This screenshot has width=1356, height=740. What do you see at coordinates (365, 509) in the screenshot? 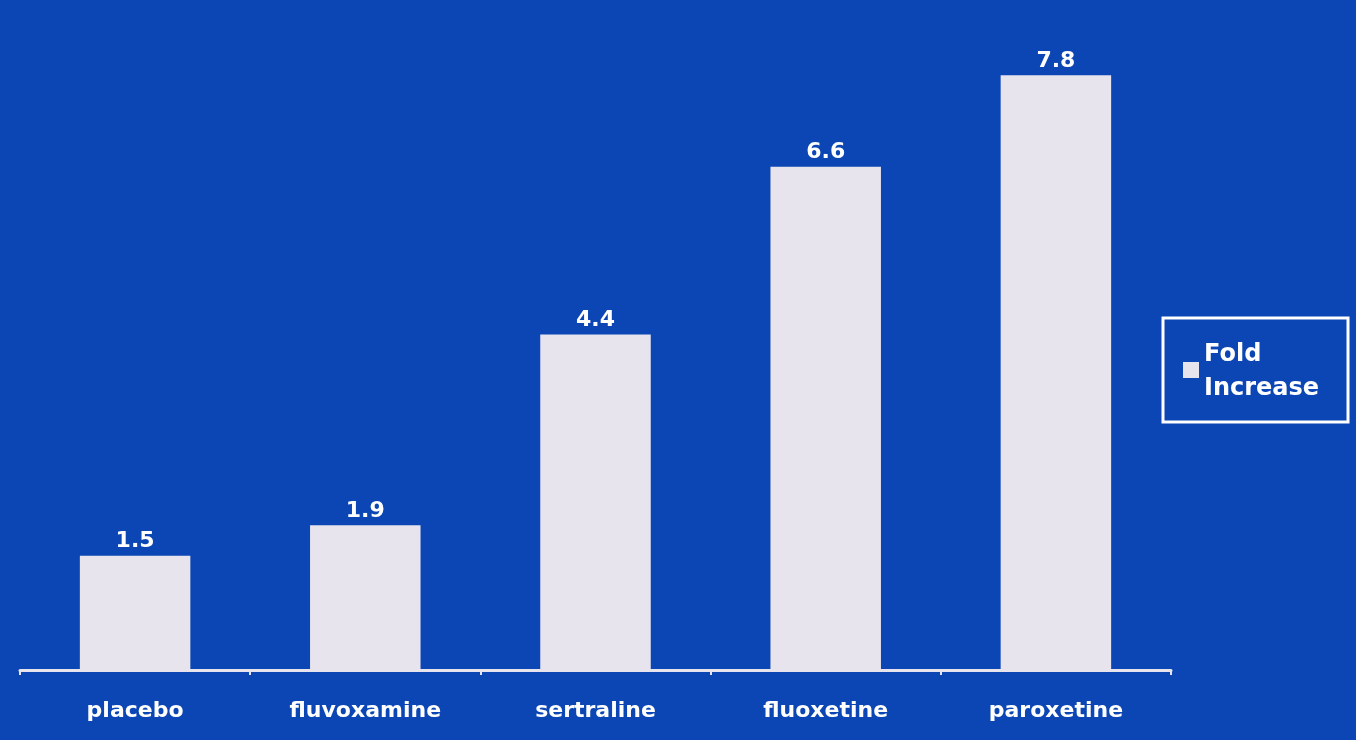
I see `data-label: 1.9` at bounding box center [365, 509].